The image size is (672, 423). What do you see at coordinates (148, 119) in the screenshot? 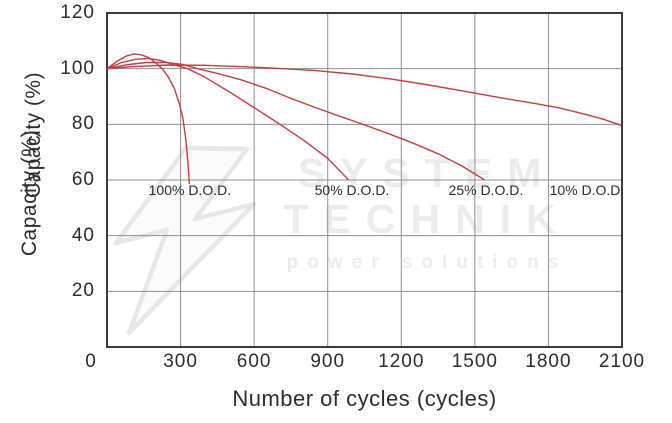
I see `curve-100-dod` at bounding box center [148, 119].